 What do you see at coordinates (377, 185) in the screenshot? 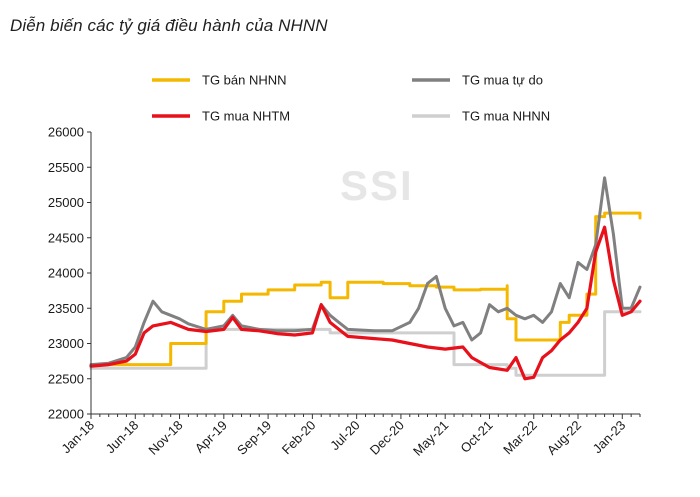
I see `watermark: SSI` at bounding box center [377, 185].